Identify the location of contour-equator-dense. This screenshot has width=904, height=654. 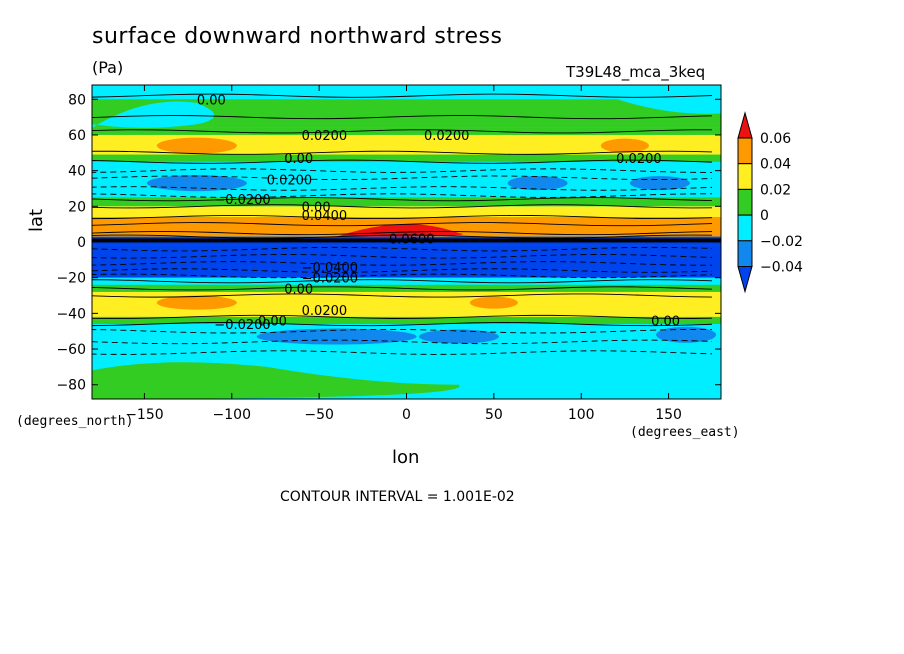
(406, 240).